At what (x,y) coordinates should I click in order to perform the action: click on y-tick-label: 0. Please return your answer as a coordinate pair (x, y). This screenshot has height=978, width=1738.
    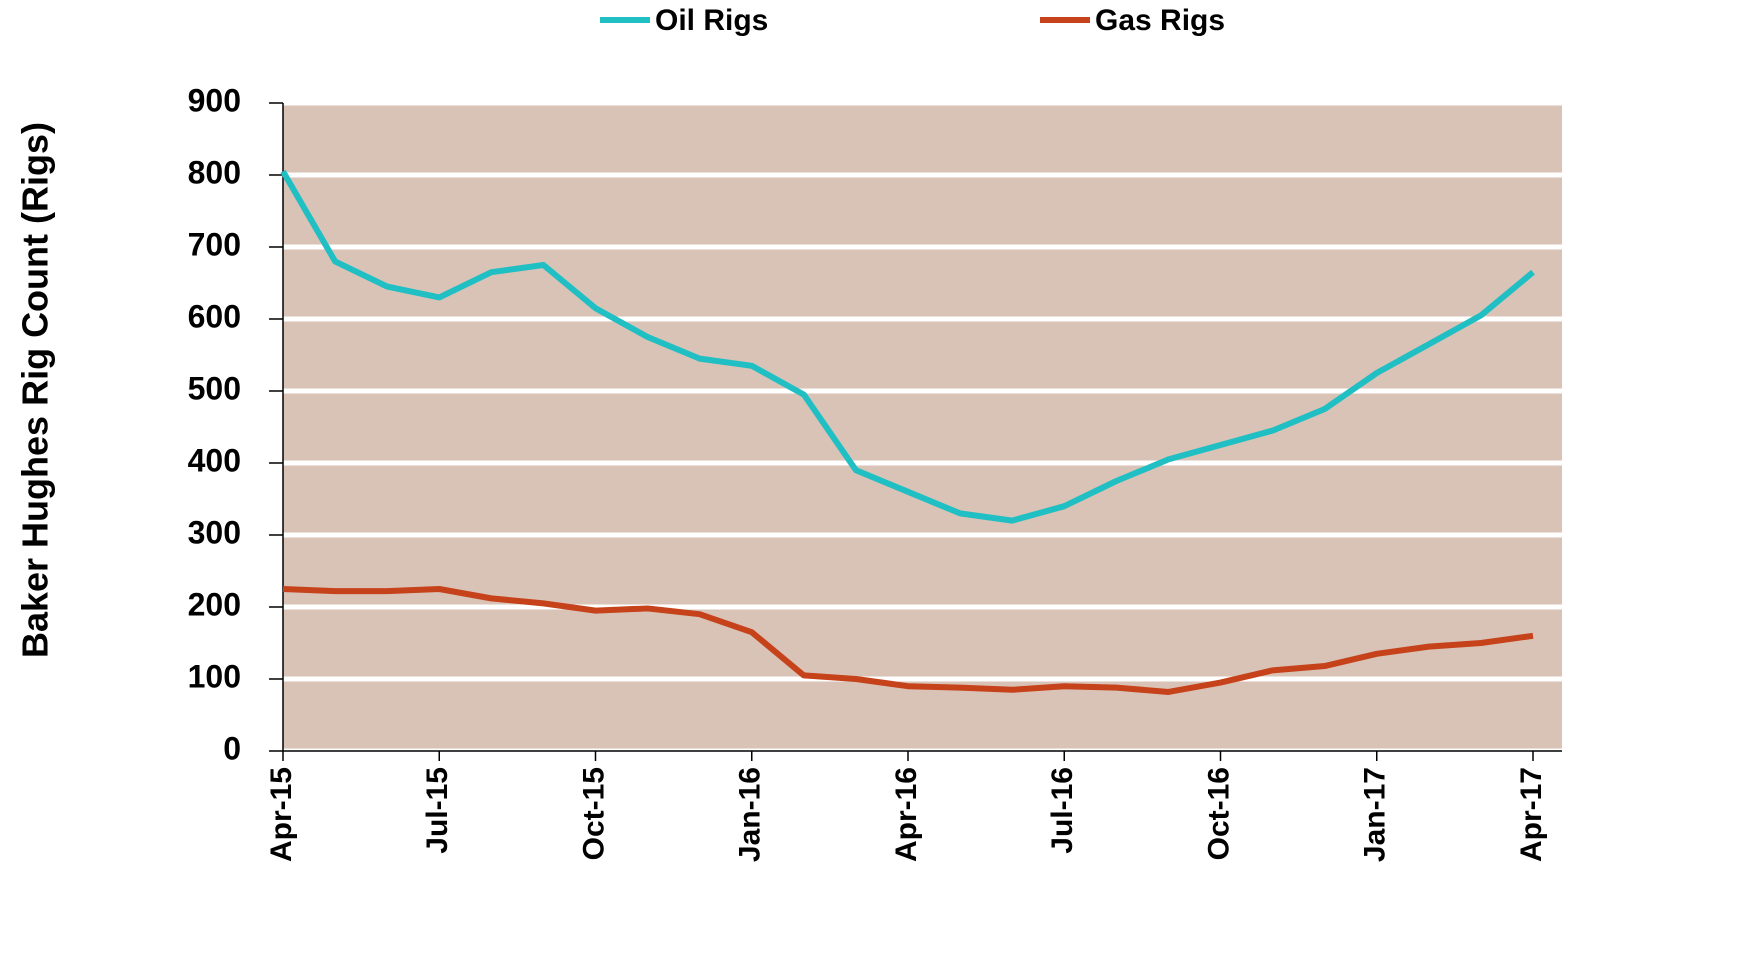
    Looking at the image, I should click on (232, 748).